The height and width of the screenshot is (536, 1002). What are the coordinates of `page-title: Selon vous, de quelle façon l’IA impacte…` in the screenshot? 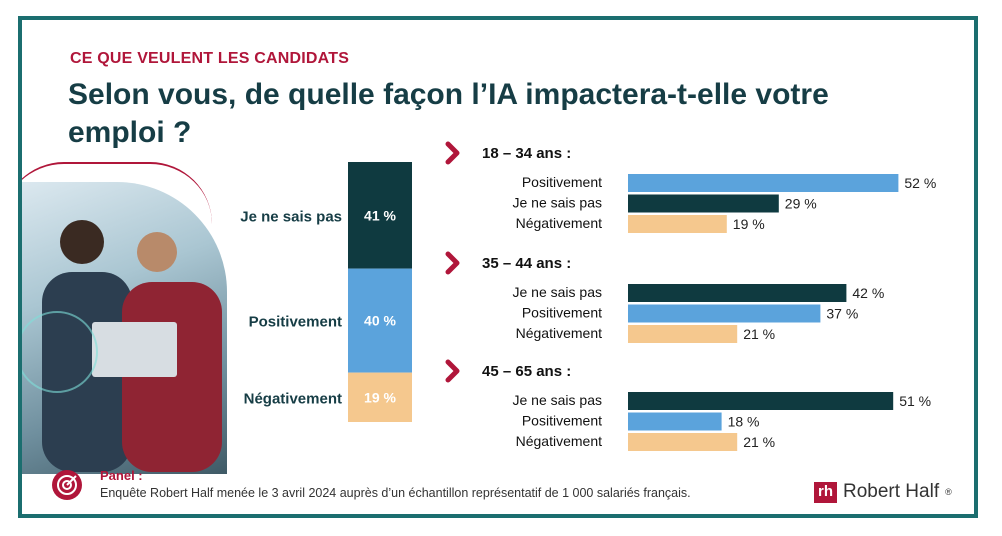 It's located at (448, 113).